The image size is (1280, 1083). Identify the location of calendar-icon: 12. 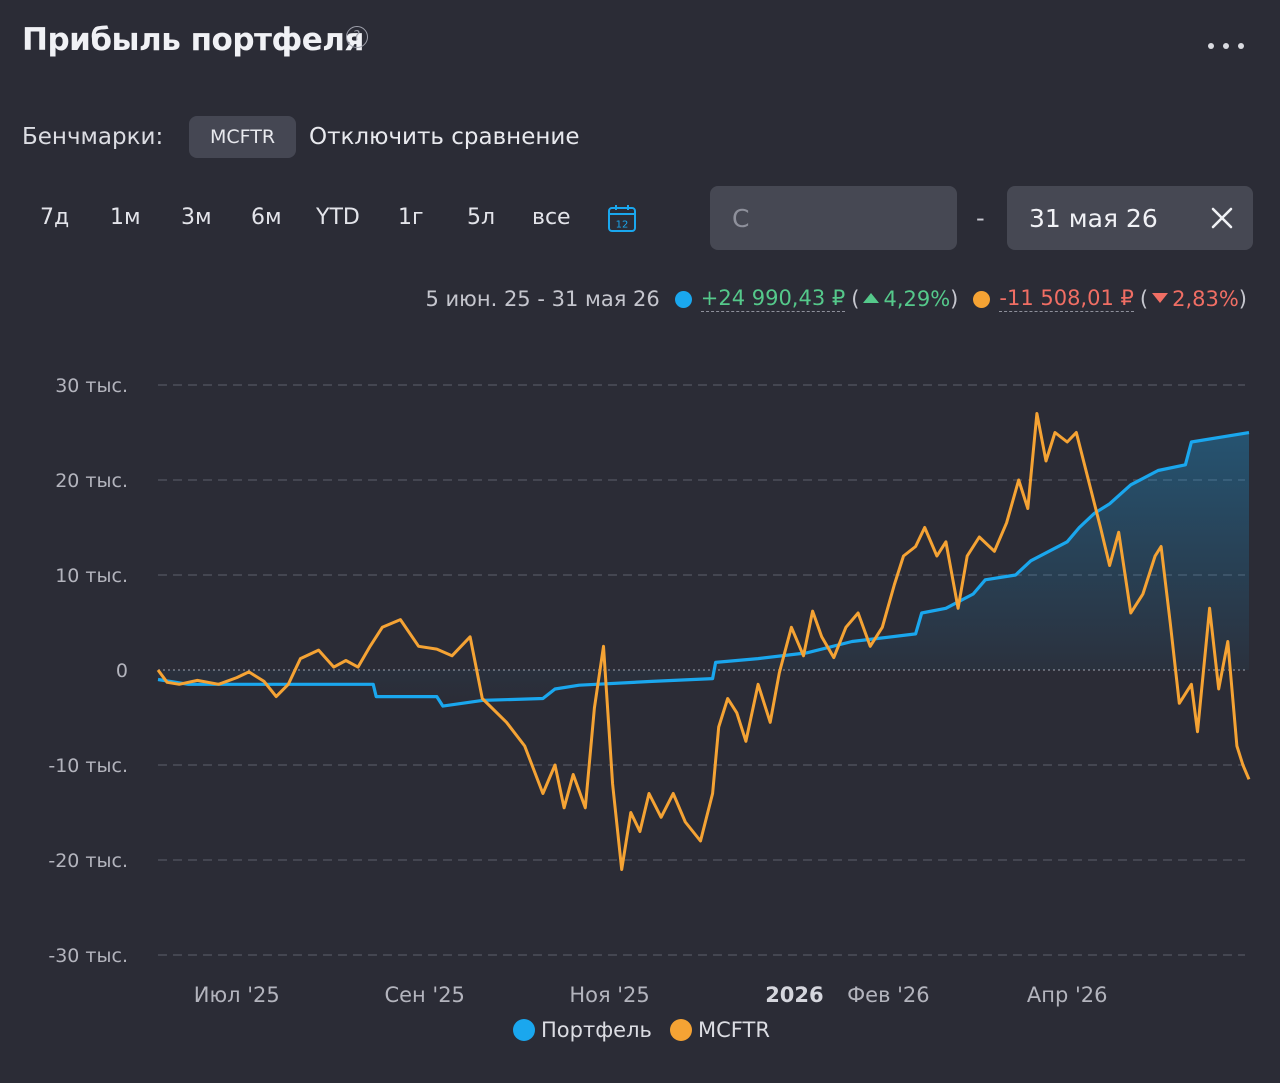
(622, 218).